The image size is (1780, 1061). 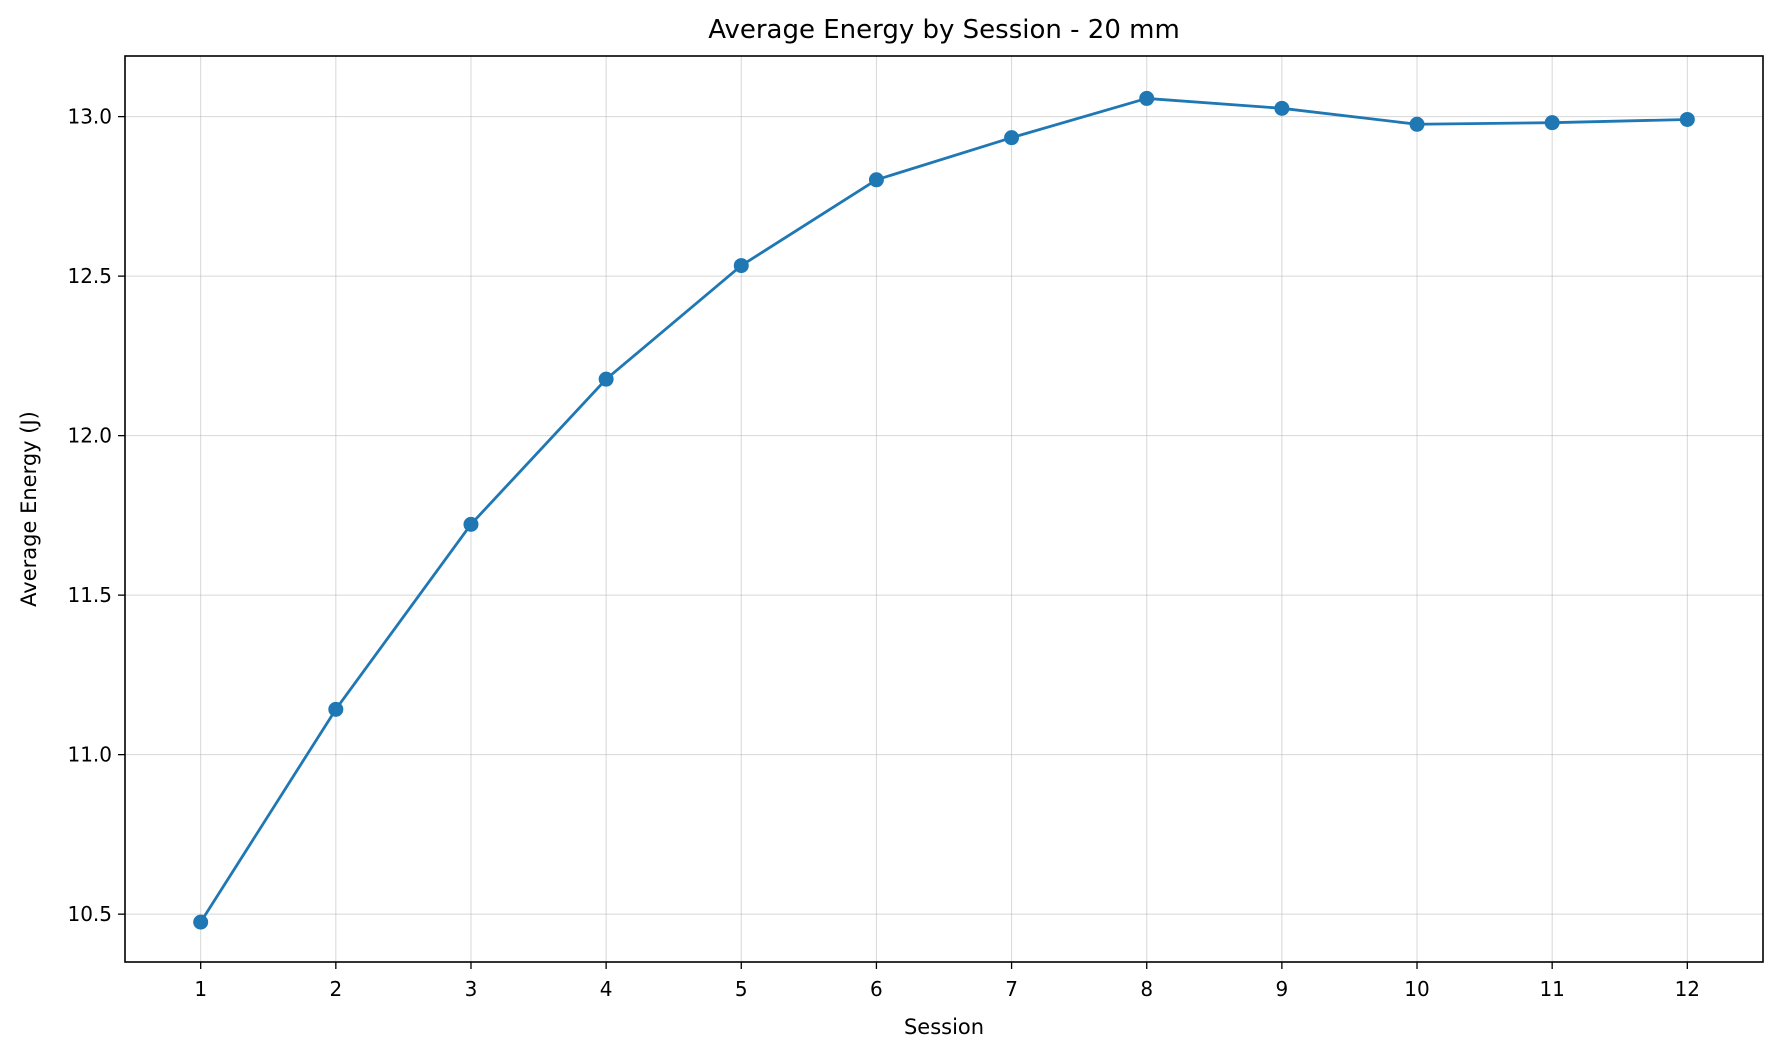 What do you see at coordinates (200, 989) in the screenshot?
I see `x-tick-label: 1` at bounding box center [200, 989].